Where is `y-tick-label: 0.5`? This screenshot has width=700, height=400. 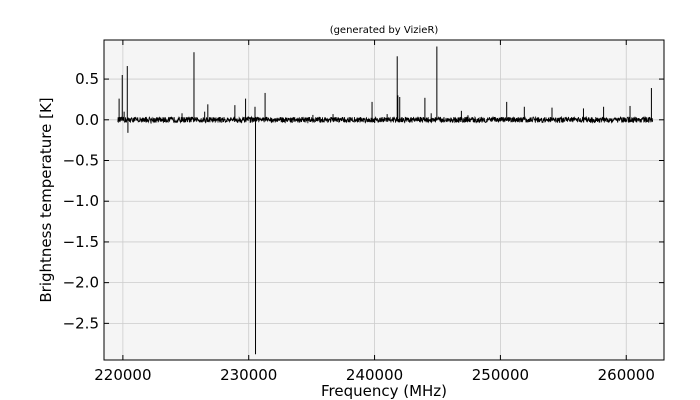 y-tick-label: 0.5 is located at coordinates (87, 79).